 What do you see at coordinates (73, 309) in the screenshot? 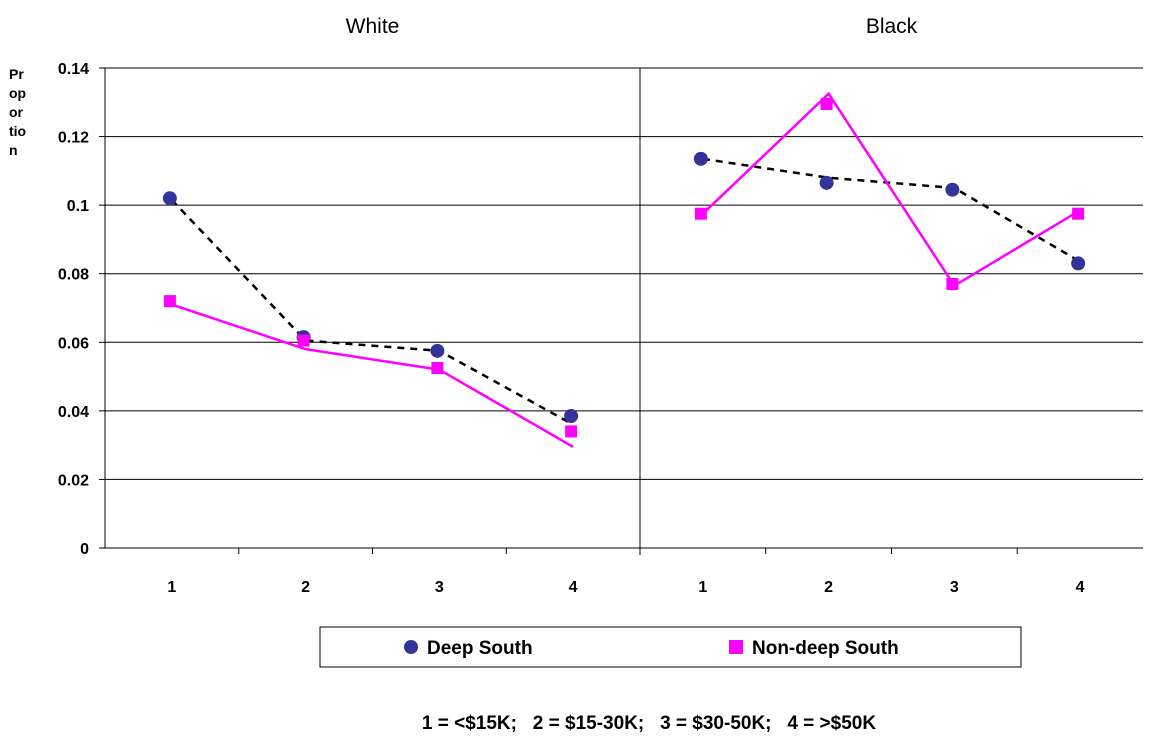
I see `y-tick-labels: 0 0.02 0.04 0.06 0.08 0.1 0.12 0.14` at bounding box center [73, 309].